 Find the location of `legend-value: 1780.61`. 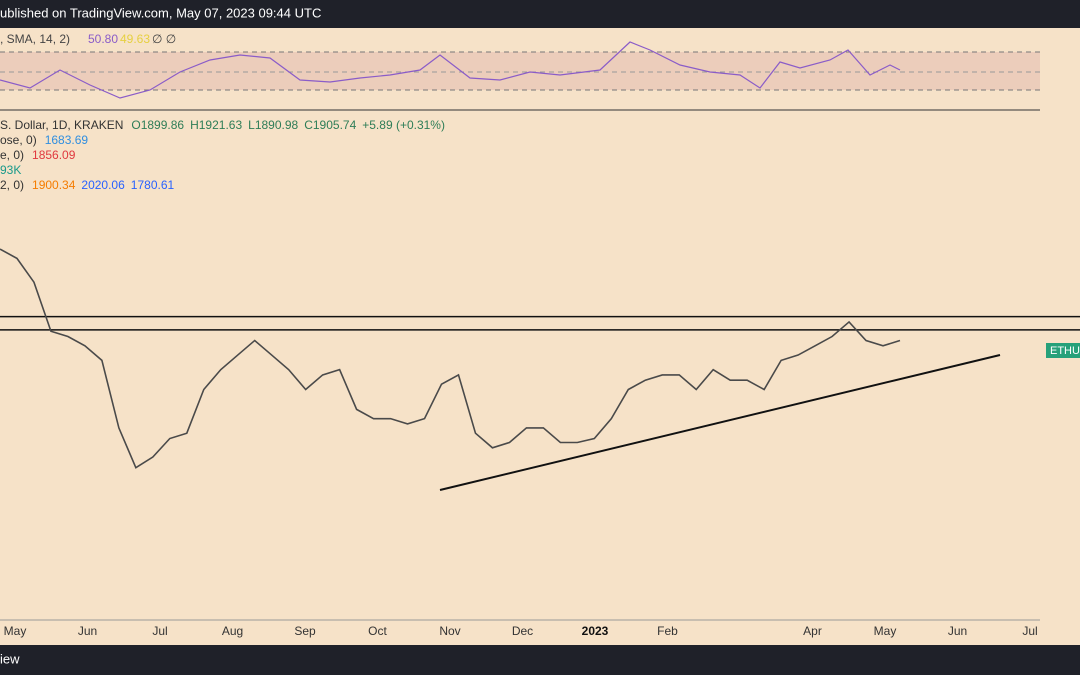

legend-value: 1780.61 is located at coordinates (153, 185).